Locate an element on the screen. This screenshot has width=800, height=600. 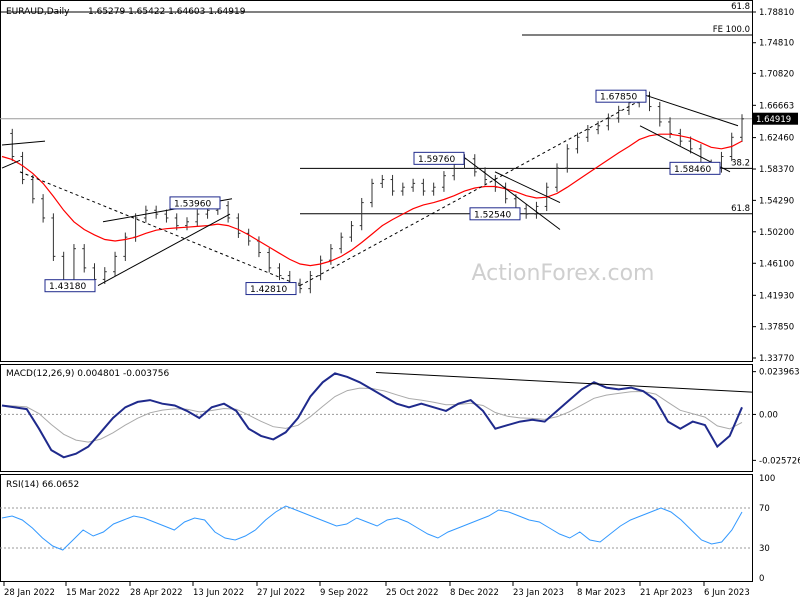
price-y-tick-label: 1.54290 is located at coordinates (776, 201).